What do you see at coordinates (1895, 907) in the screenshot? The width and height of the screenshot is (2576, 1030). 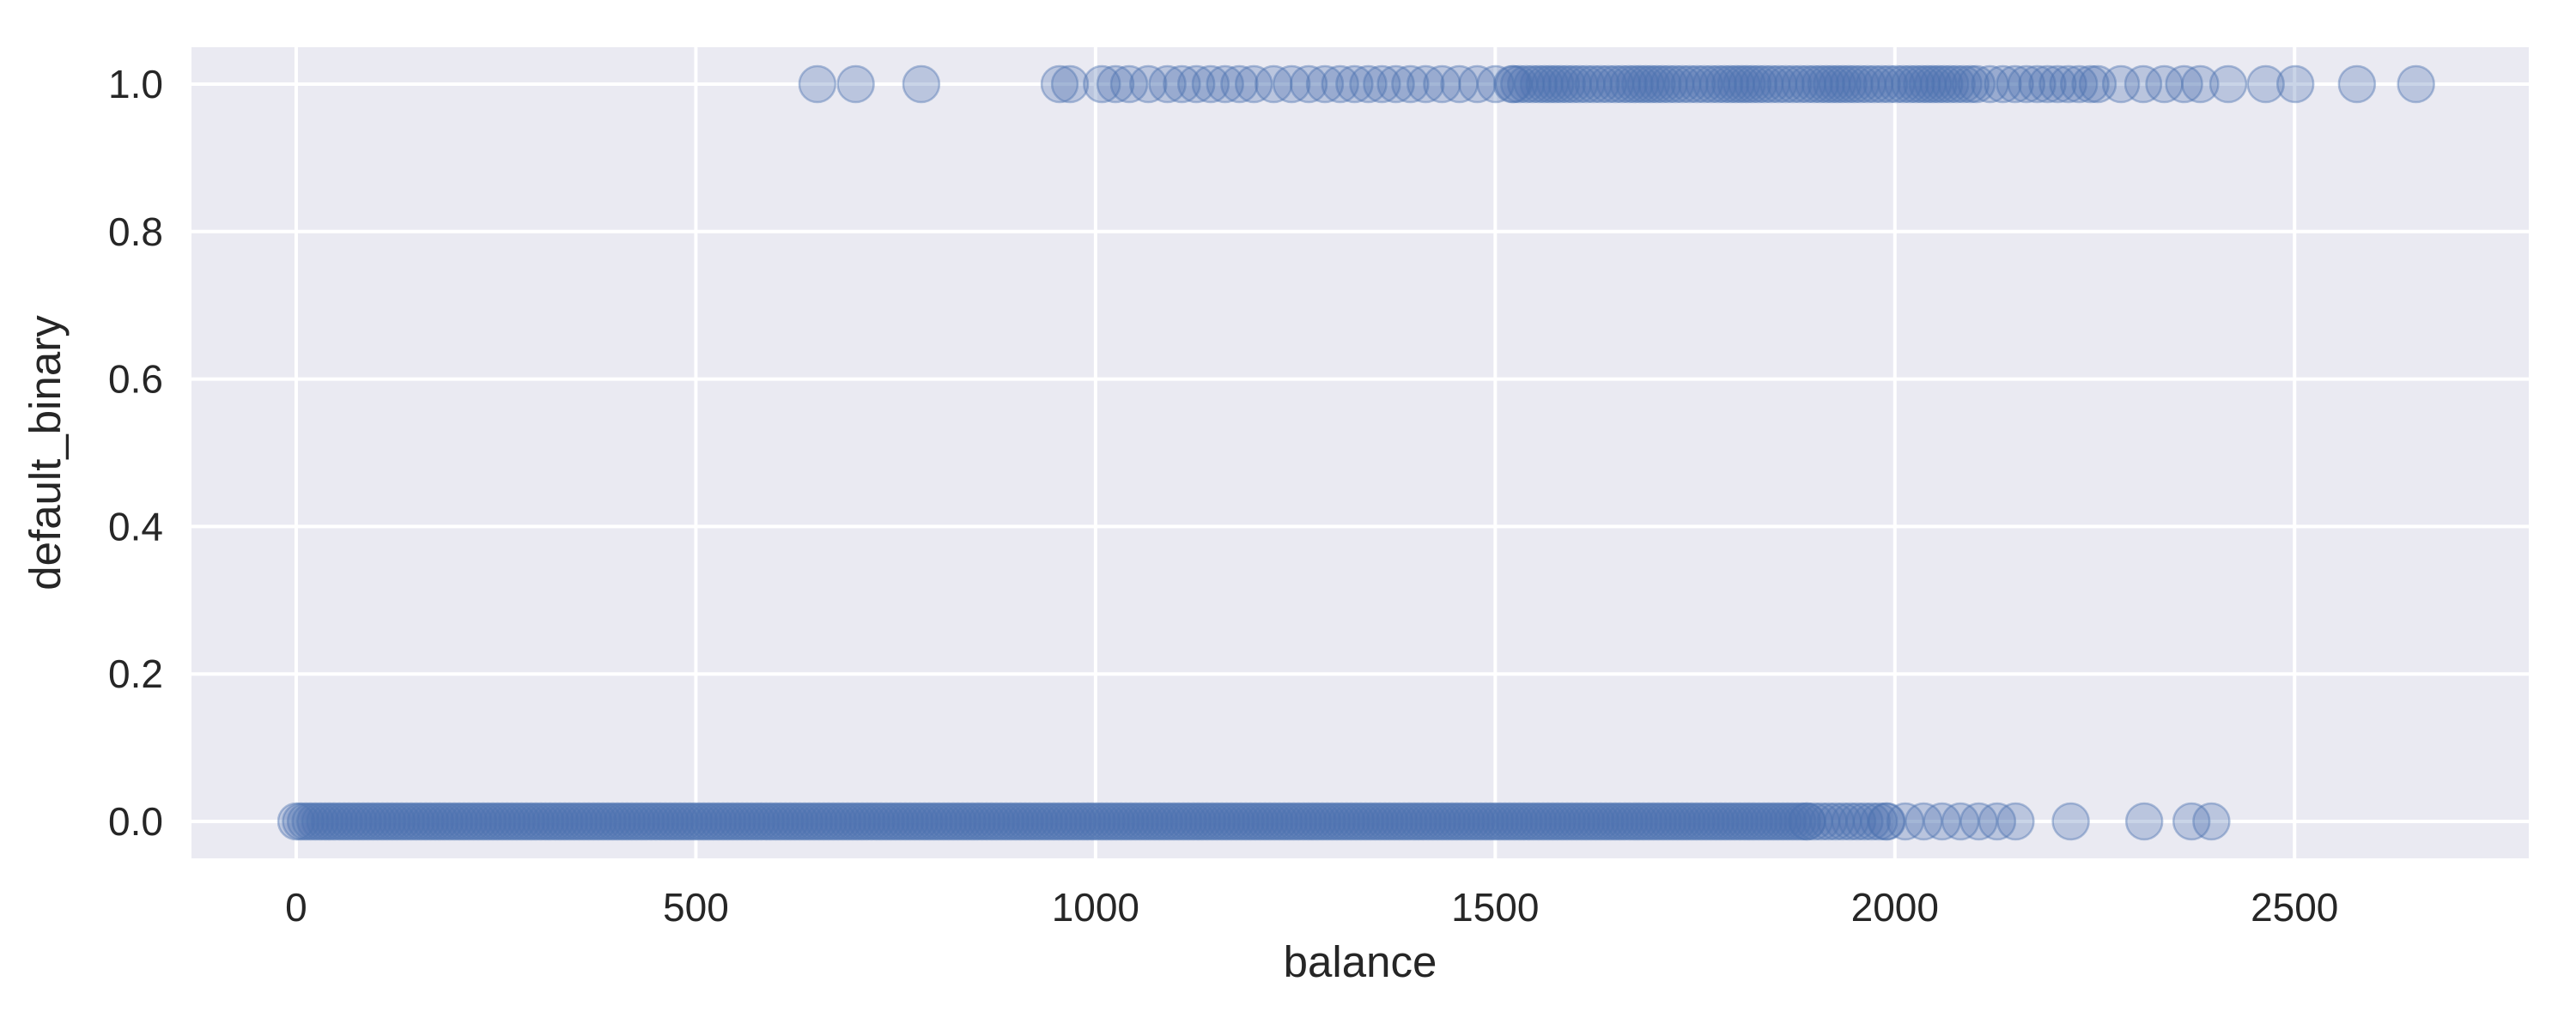 I see `x-tick-label: 2000` at bounding box center [1895, 907].